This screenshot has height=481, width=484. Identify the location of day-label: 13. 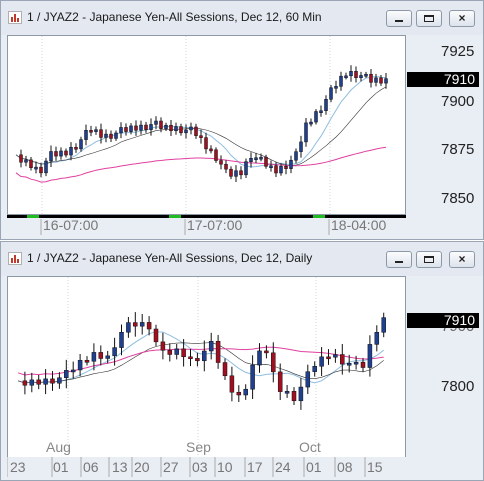
(120, 467).